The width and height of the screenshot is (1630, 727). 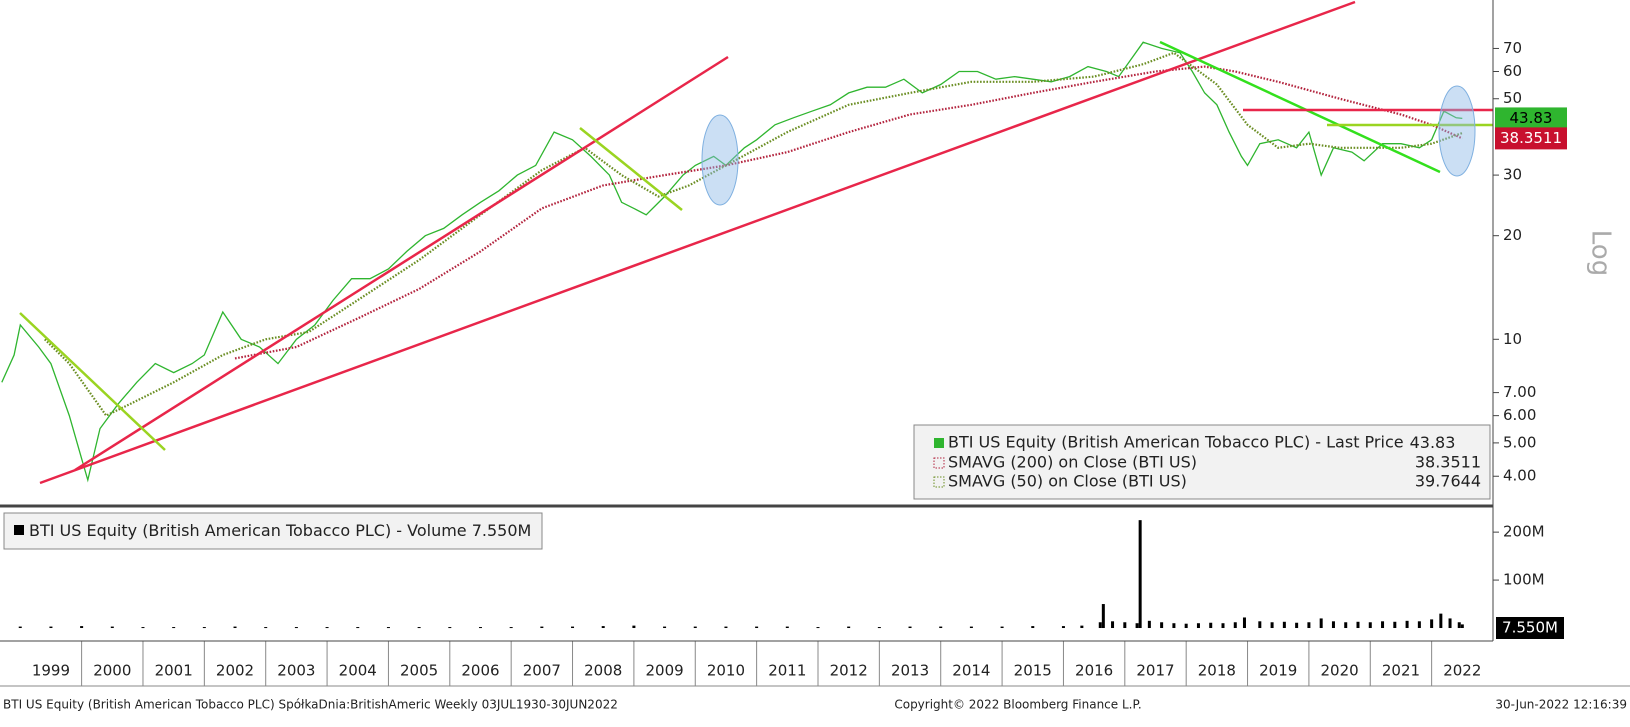 I want to click on x-tick-label: 1999, so click(x=51, y=671).